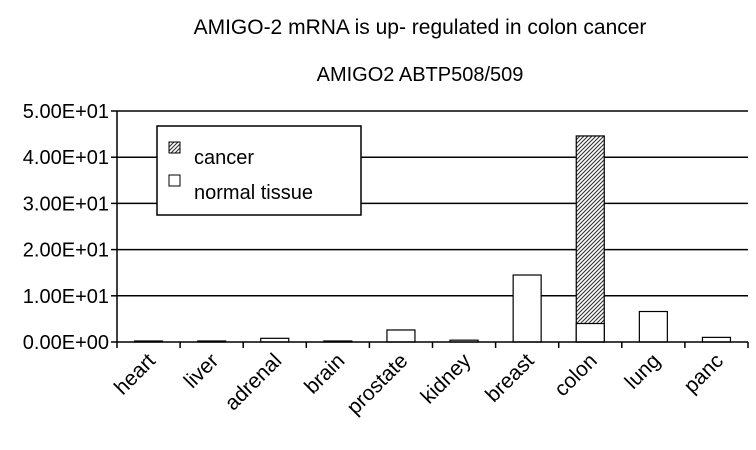  What do you see at coordinates (174, 180) in the screenshot?
I see `legend-swatch-normal-tissue` at bounding box center [174, 180].